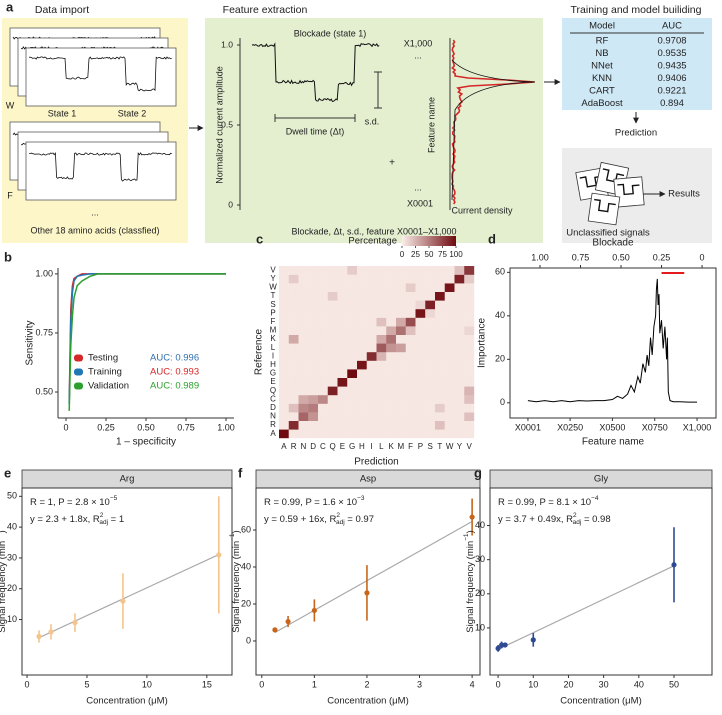 The height and width of the screenshot is (715, 722). What do you see at coordinates (655, 427) in the screenshot?
I see `x-tick-label: X0750` at bounding box center [655, 427].